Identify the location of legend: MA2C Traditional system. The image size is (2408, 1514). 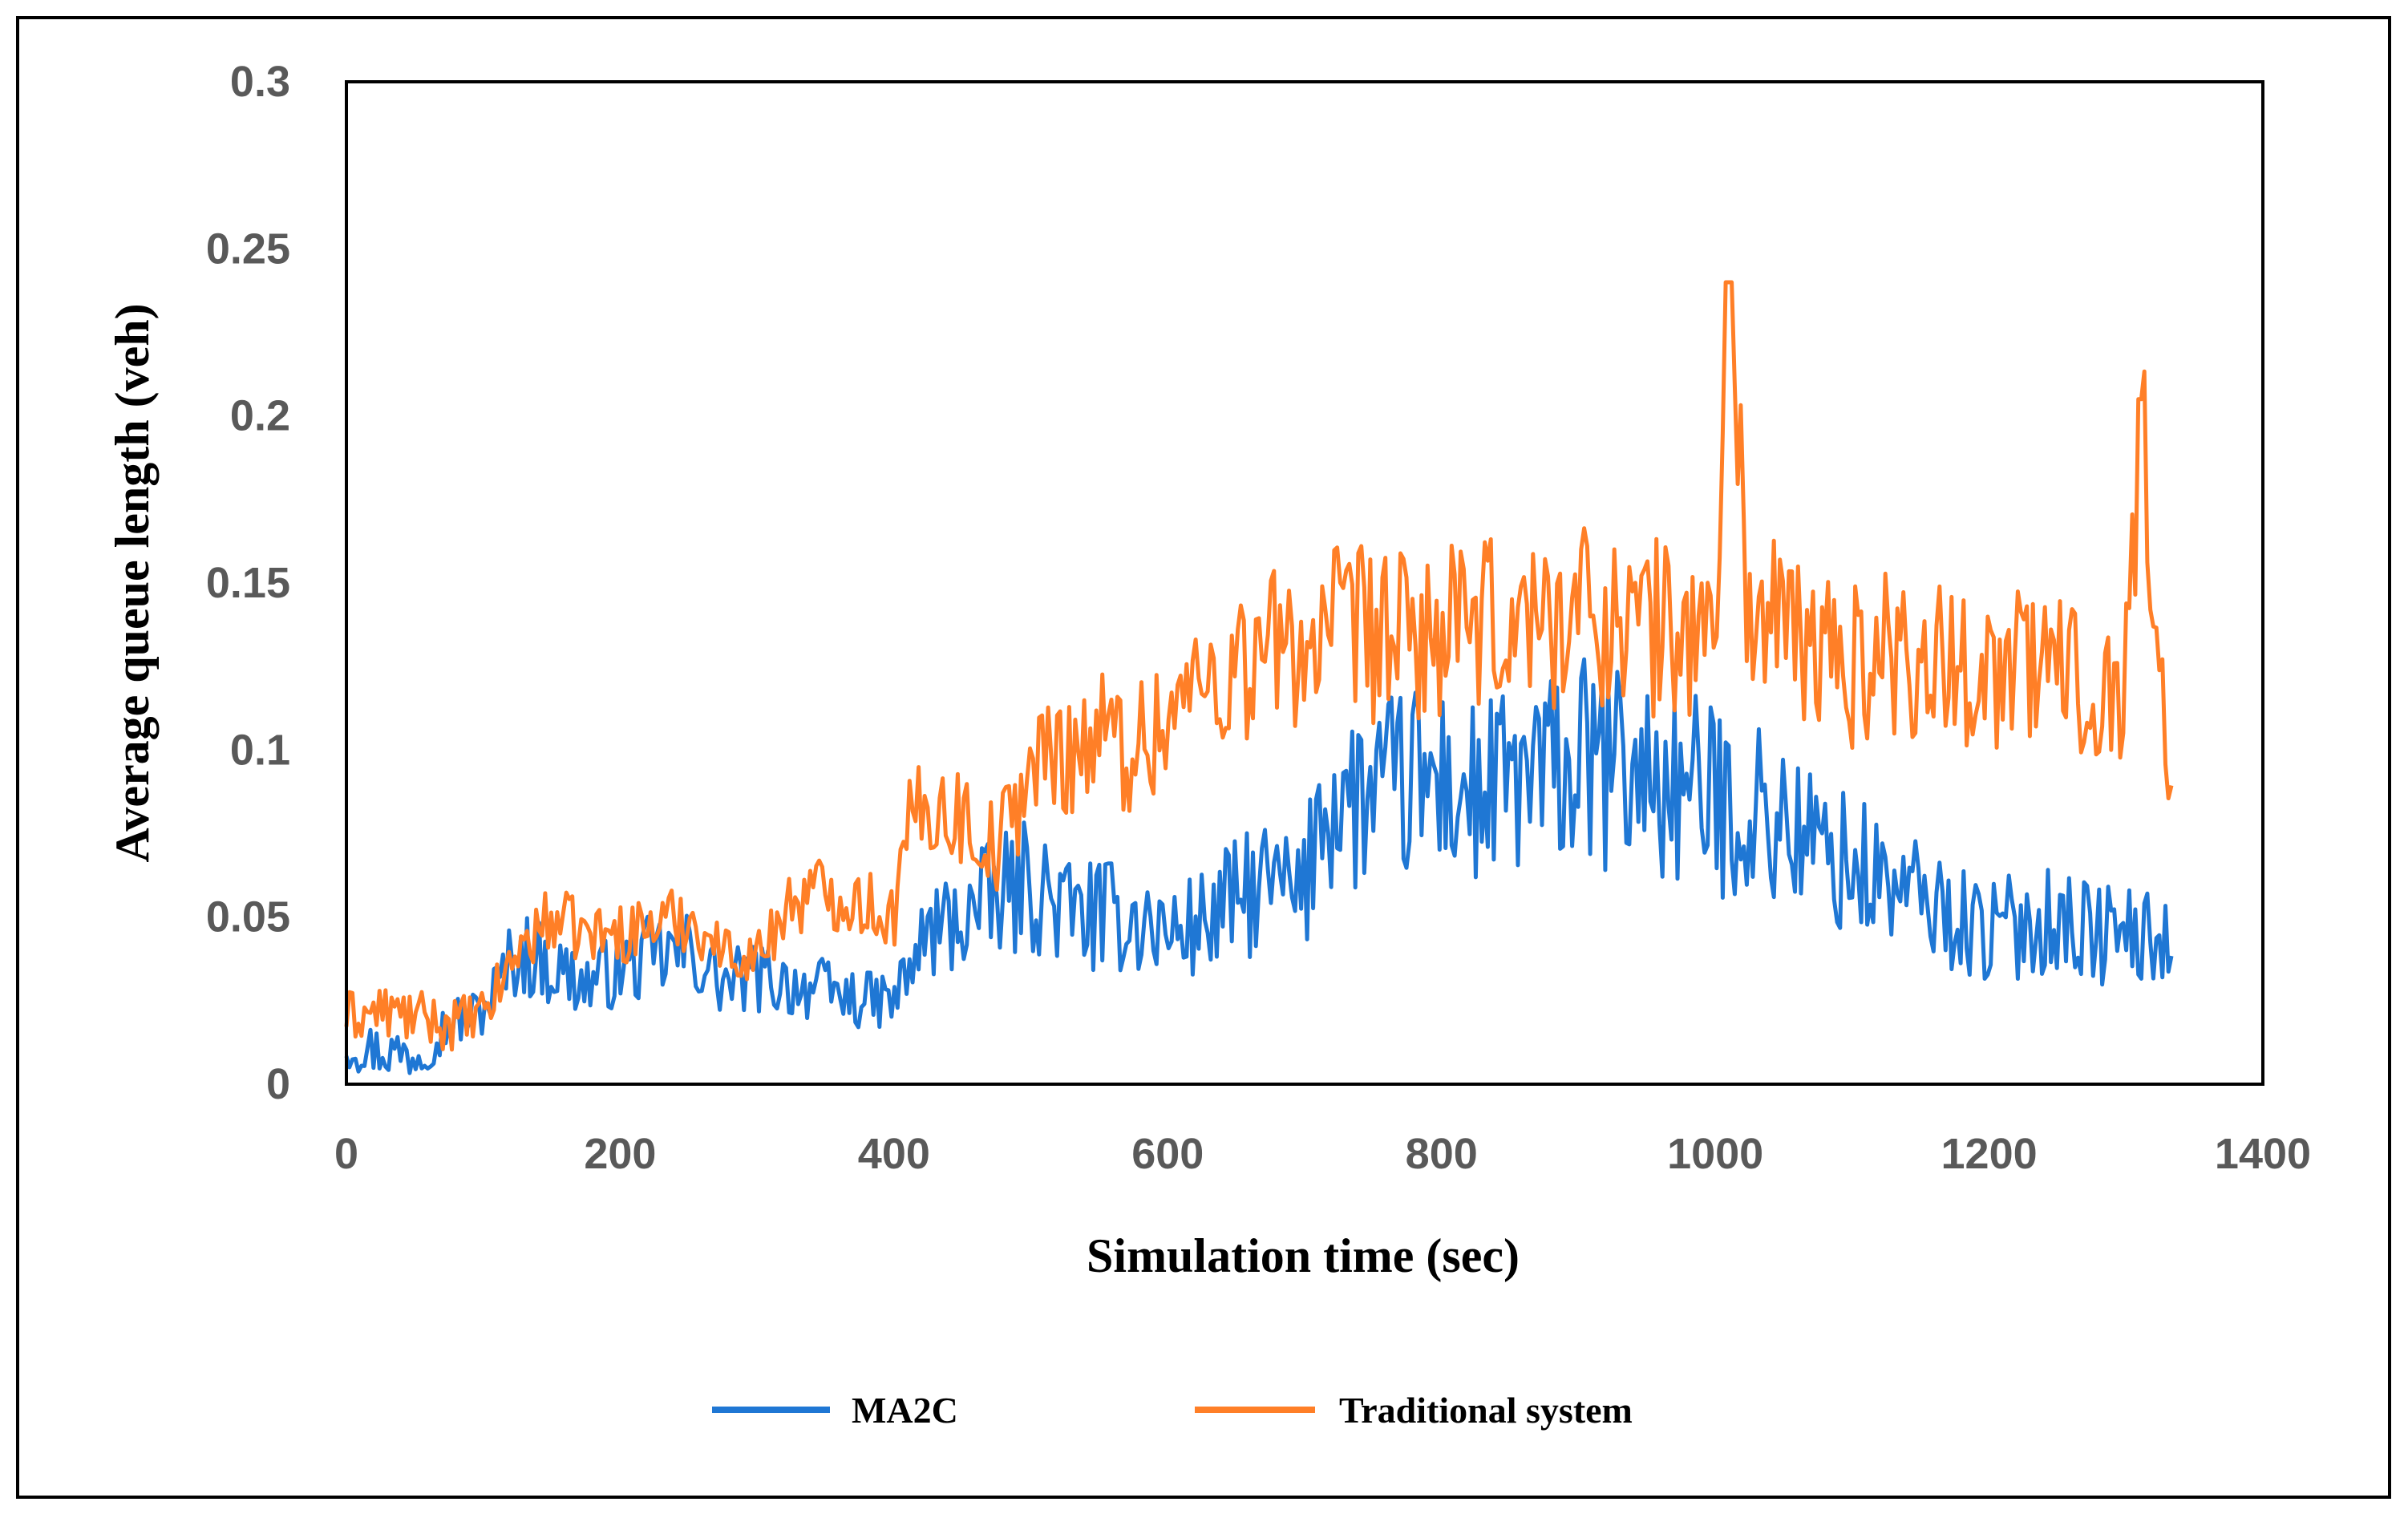
(1172, 1411).